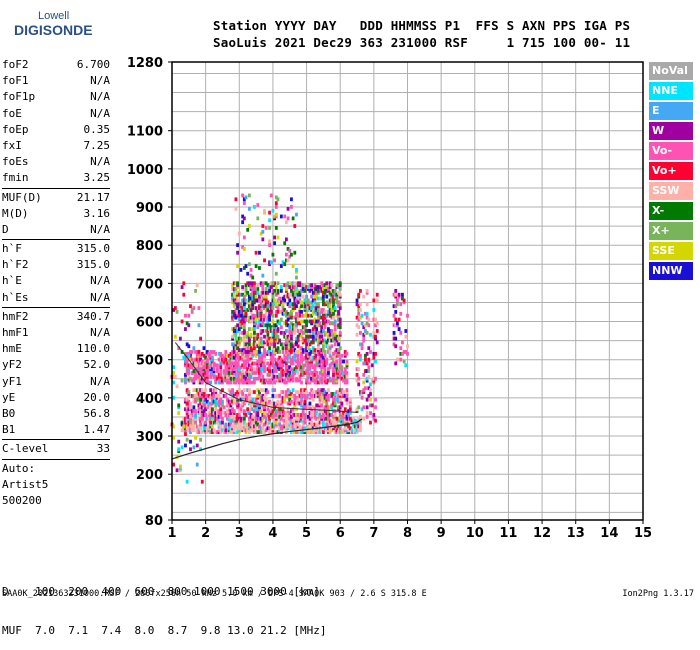 This screenshot has height=650, width=700. What do you see at coordinates (671, 151) in the screenshot?
I see `legend-entry-vominus: Vo-` at bounding box center [671, 151].